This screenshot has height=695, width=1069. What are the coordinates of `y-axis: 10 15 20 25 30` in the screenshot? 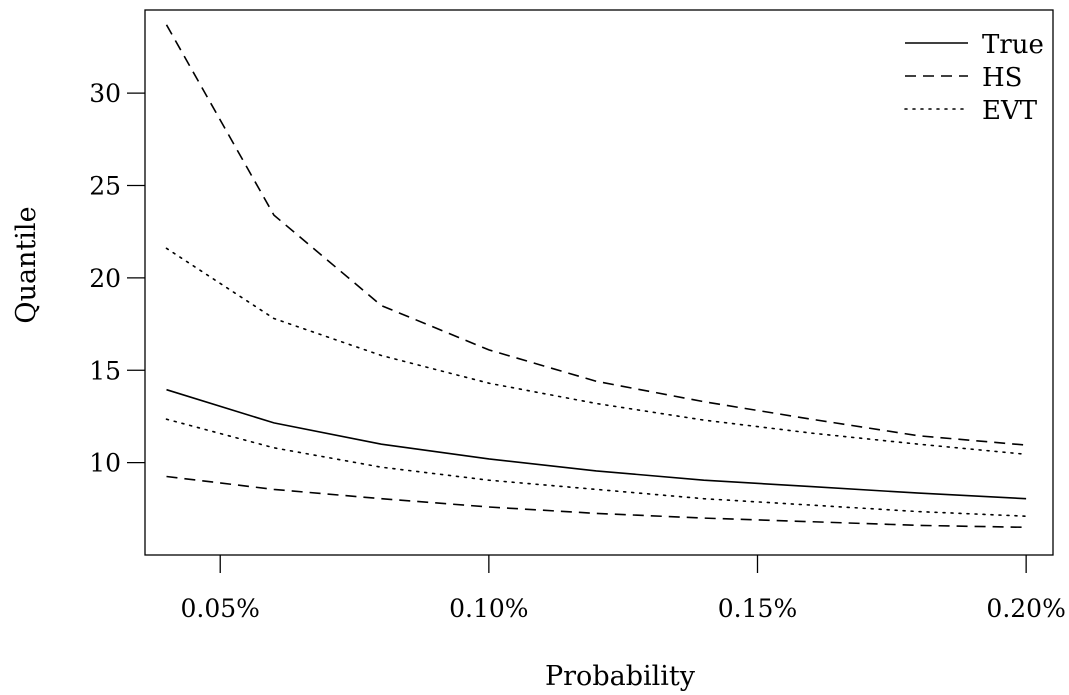 It's located at (117, 278).